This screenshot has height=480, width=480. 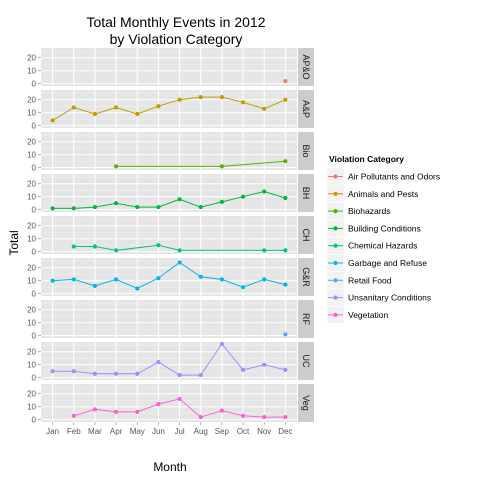 I want to click on legend-item-retail-food: Retail Food, so click(x=359, y=280).